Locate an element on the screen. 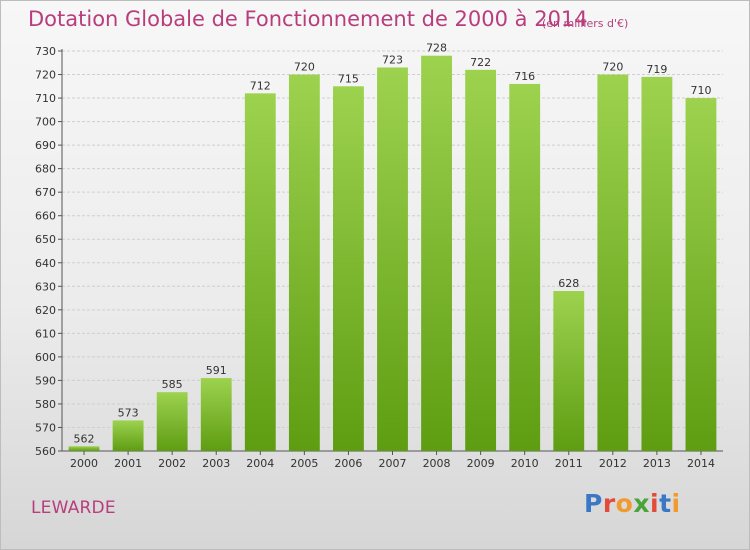  bar-value-label: 573 is located at coordinates (128, 412).